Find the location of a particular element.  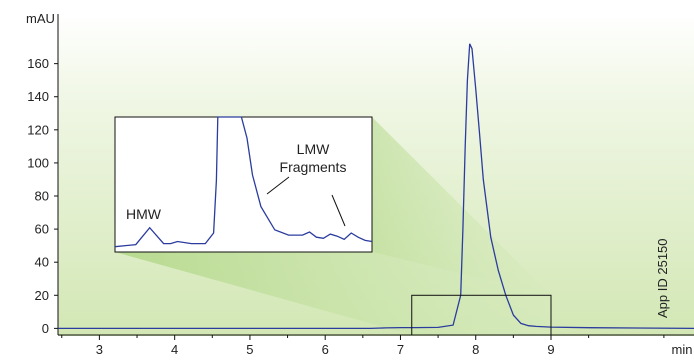

zoom-funnel-upper is located at coordinates (461, 206).